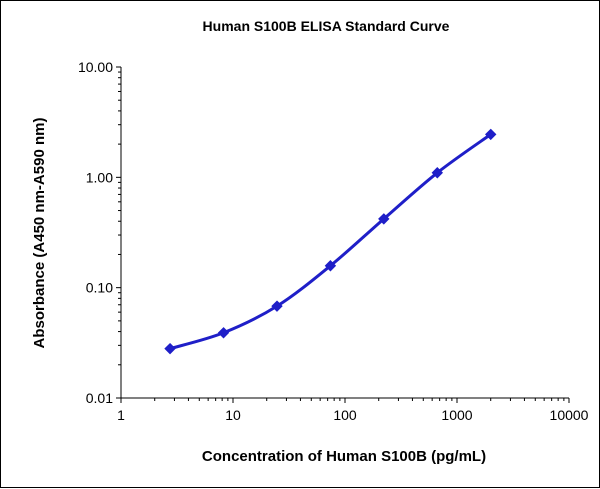  I want to click on y-tick-label: 1.00, so click(99, 177).